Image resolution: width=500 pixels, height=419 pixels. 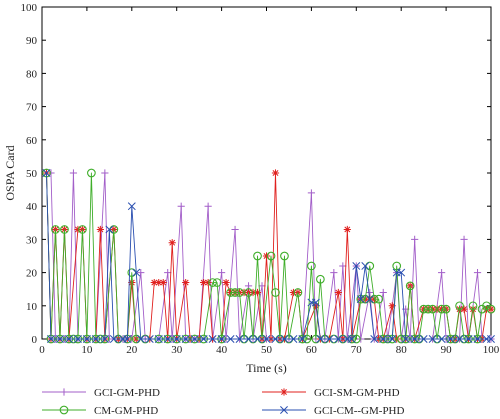 What do you see at coordinates (32, 41) in the screenshot?
I see `y-tick-label: 90` at bounding box center [32, 41].